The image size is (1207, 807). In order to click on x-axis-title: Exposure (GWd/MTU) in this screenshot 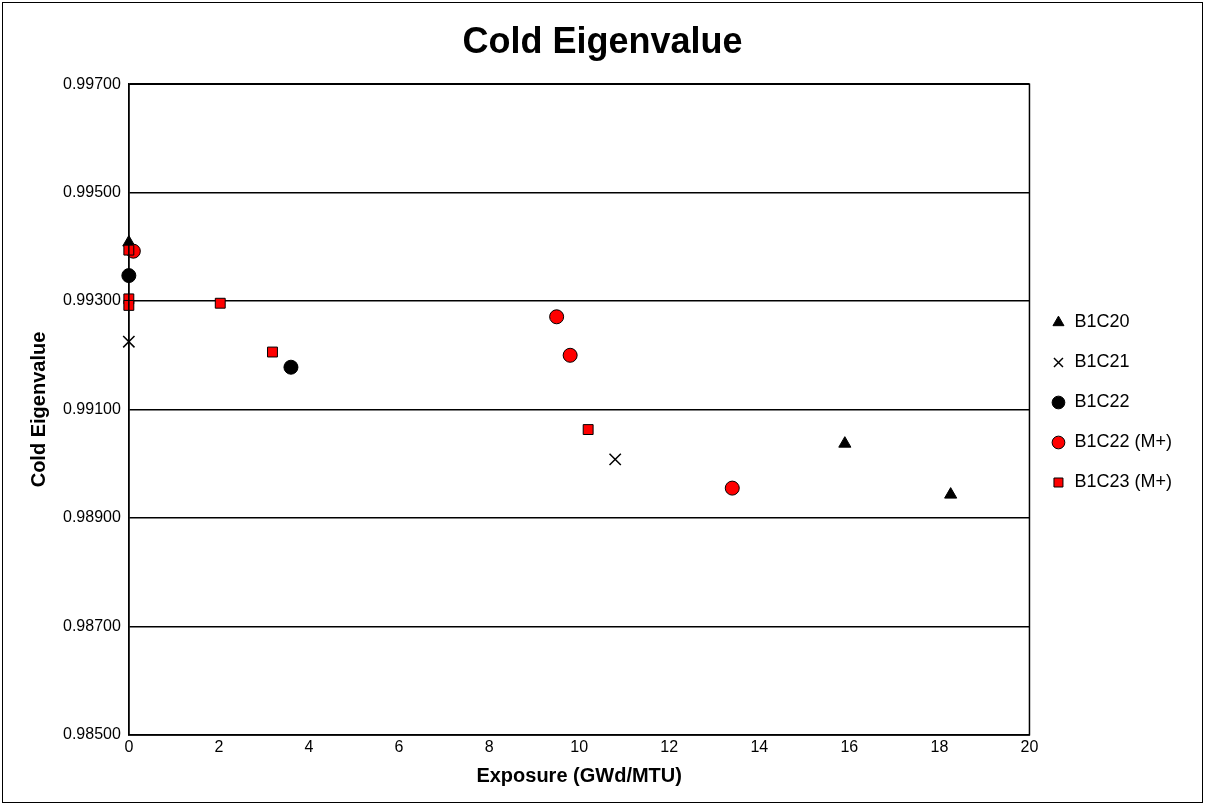, I will do `click(579, 774)`.